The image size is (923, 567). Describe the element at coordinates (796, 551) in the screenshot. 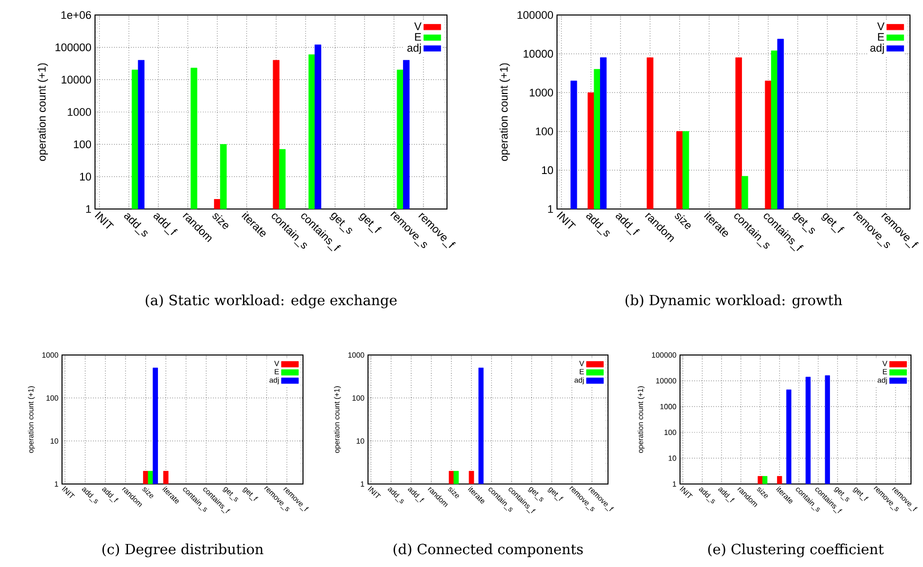

I see `text: (e) Clustering coefficient` at that location.